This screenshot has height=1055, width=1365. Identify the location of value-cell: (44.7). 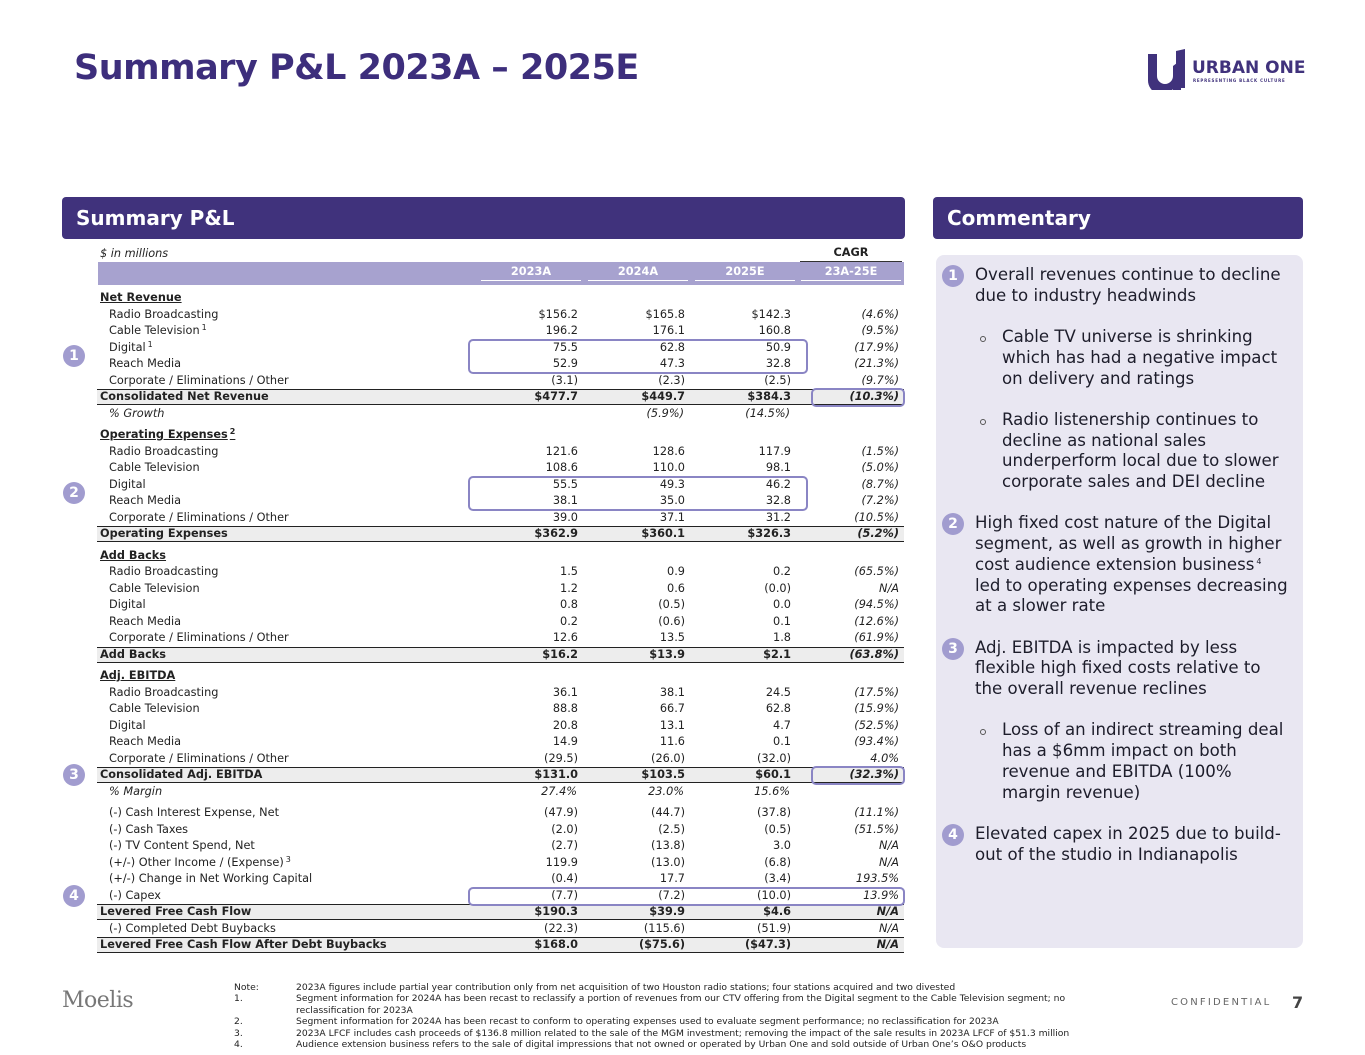
(668, 812).